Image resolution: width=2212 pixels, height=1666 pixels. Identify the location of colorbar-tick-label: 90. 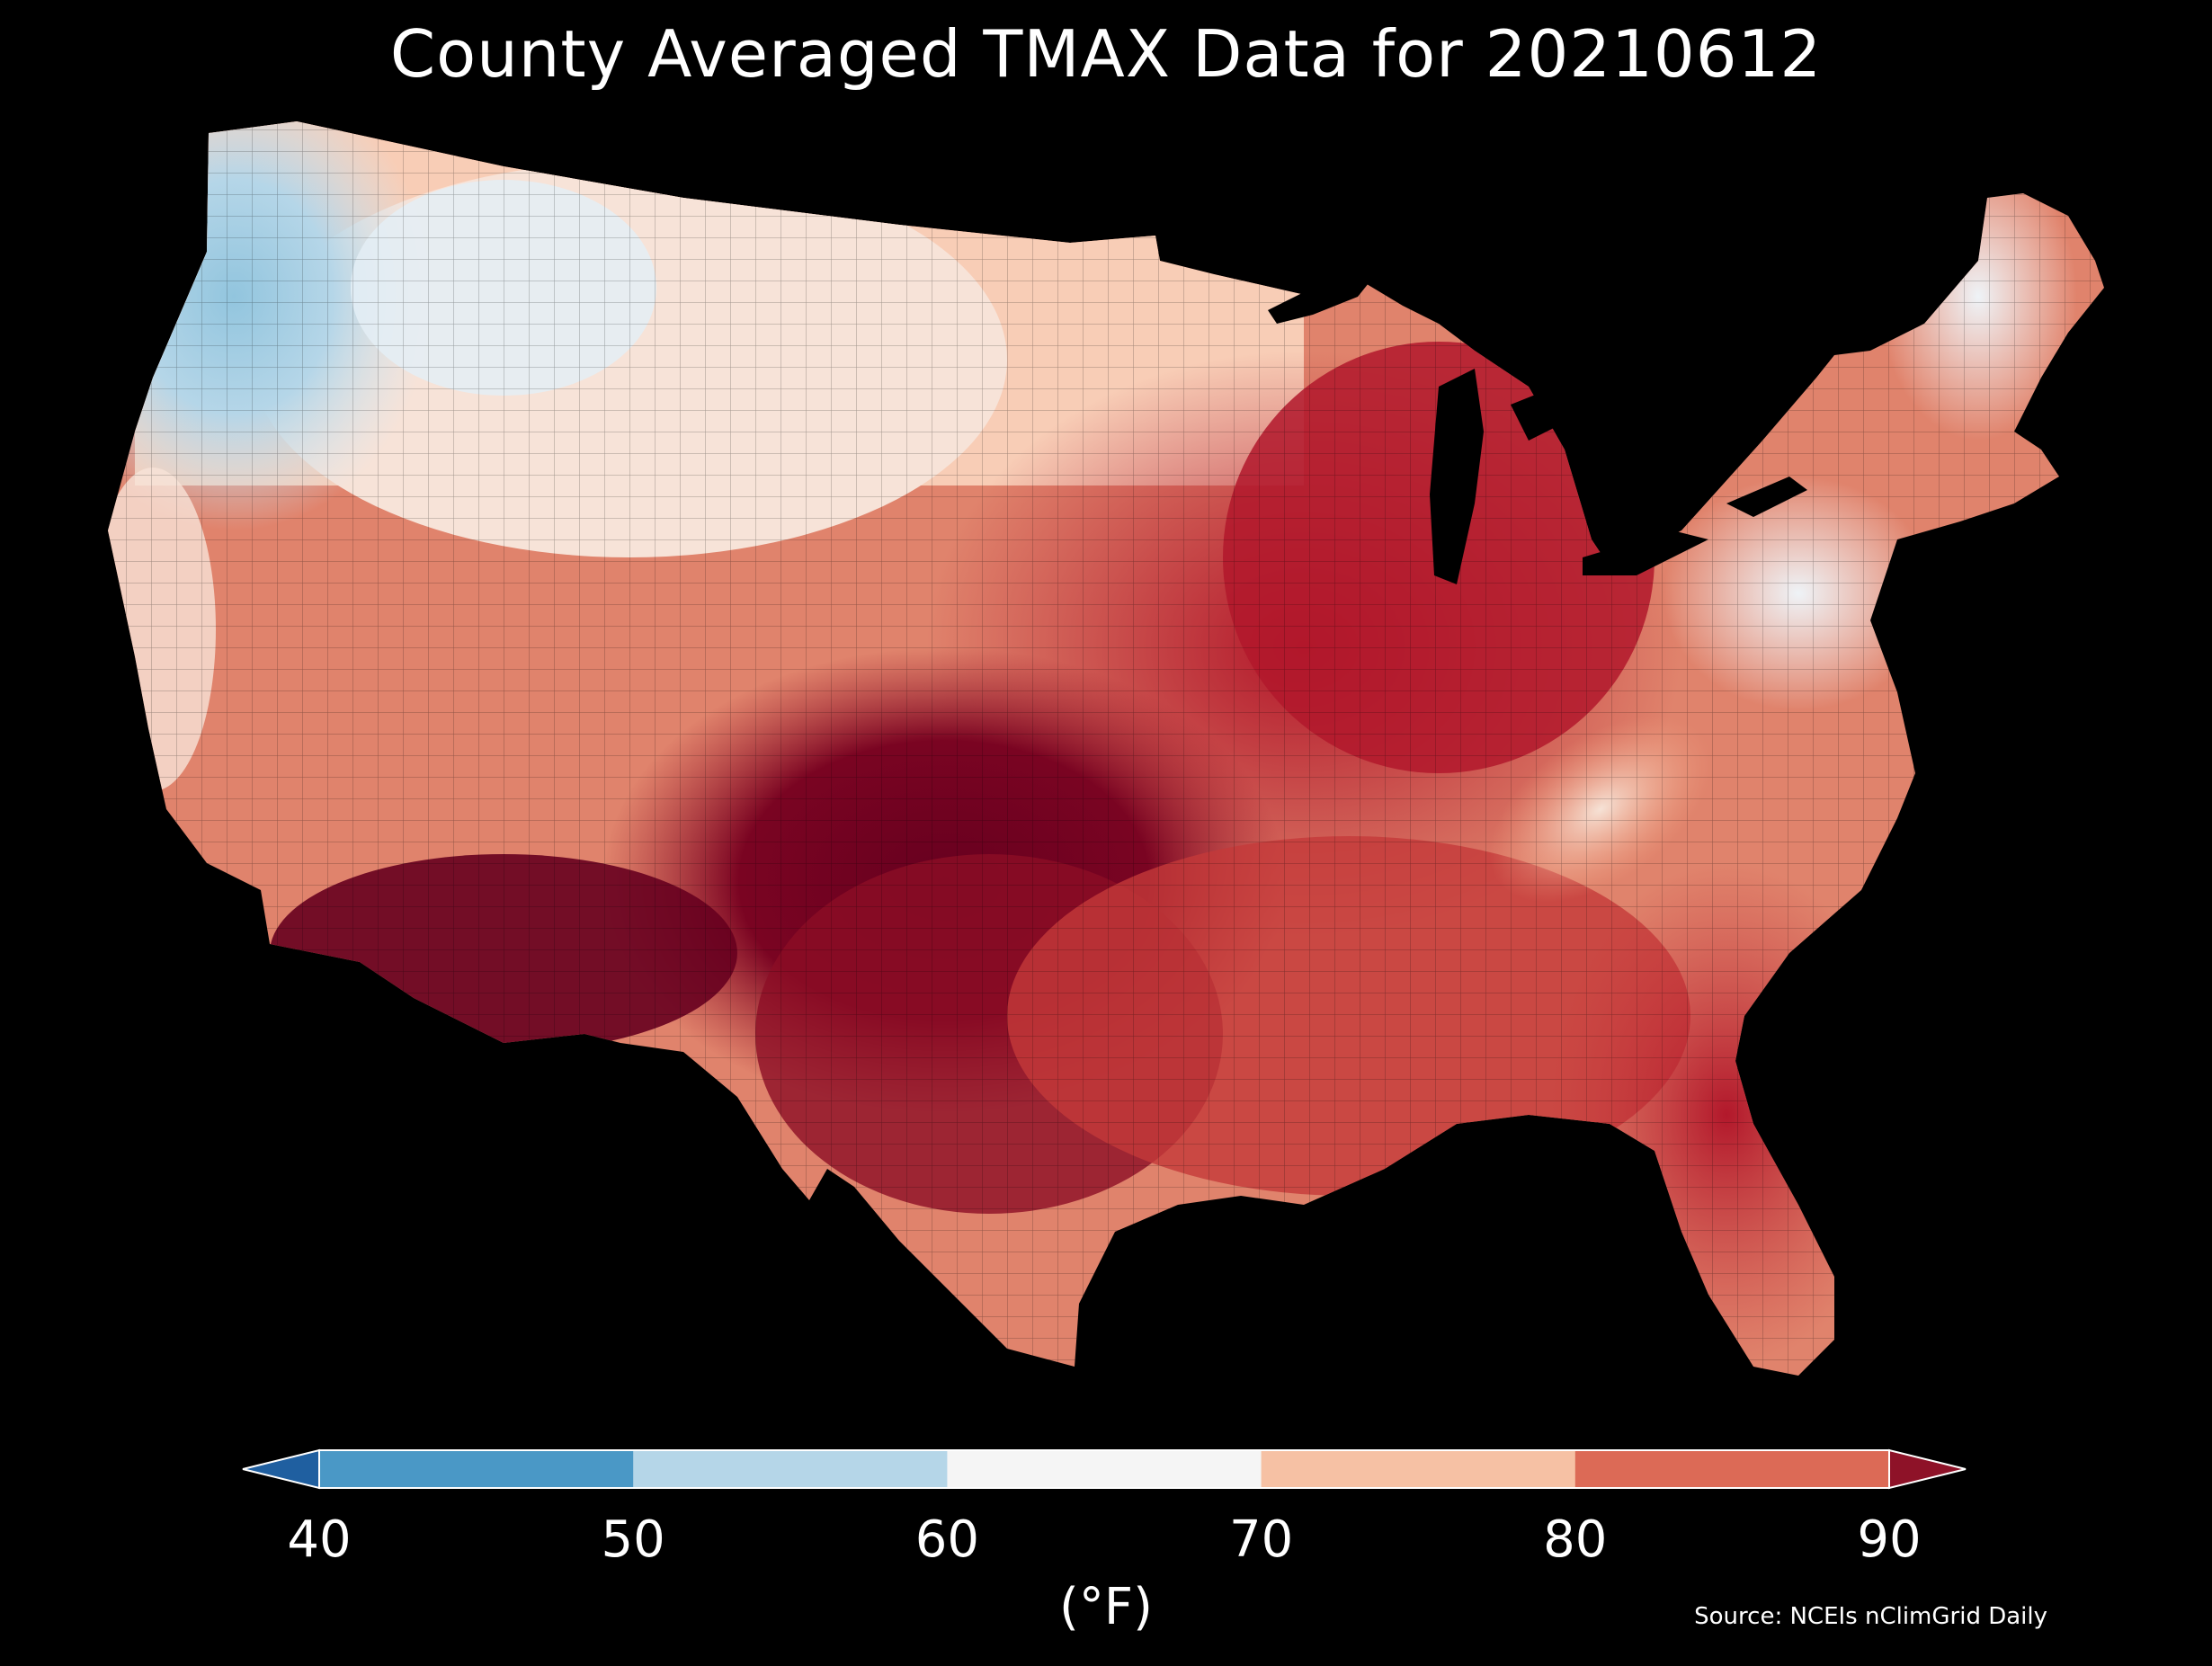
(1889, 1540).